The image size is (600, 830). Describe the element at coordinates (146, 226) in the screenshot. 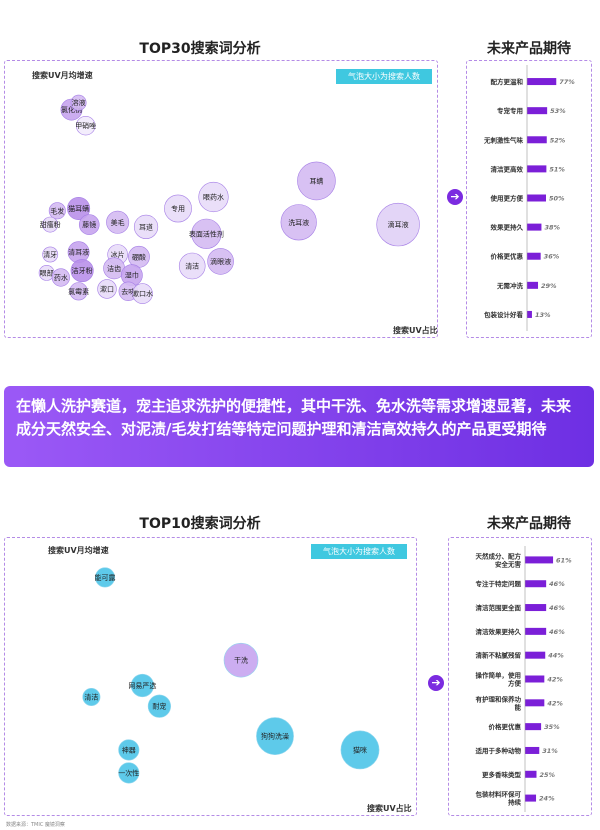

I see `bubble-label-8: 耳道` at that location.